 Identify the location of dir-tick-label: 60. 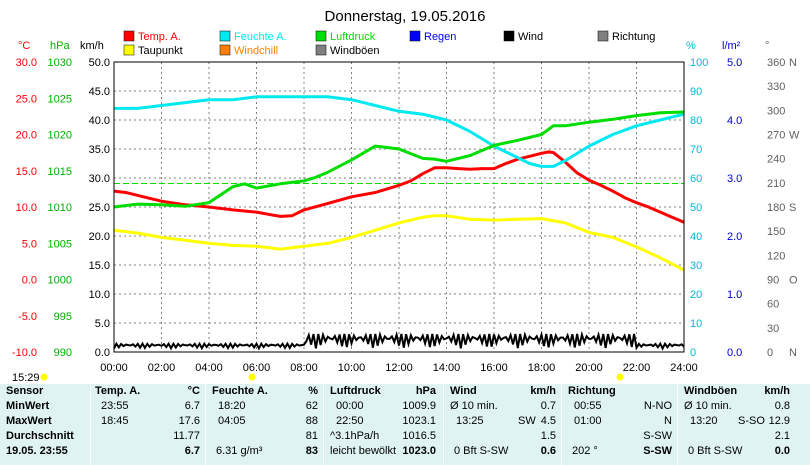
(773, 305).